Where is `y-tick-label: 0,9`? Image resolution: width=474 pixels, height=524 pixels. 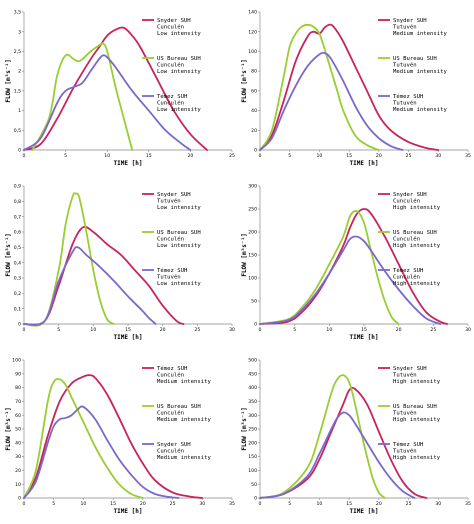
y-tick-label: 0,9 is located at coordinates (17, 187).